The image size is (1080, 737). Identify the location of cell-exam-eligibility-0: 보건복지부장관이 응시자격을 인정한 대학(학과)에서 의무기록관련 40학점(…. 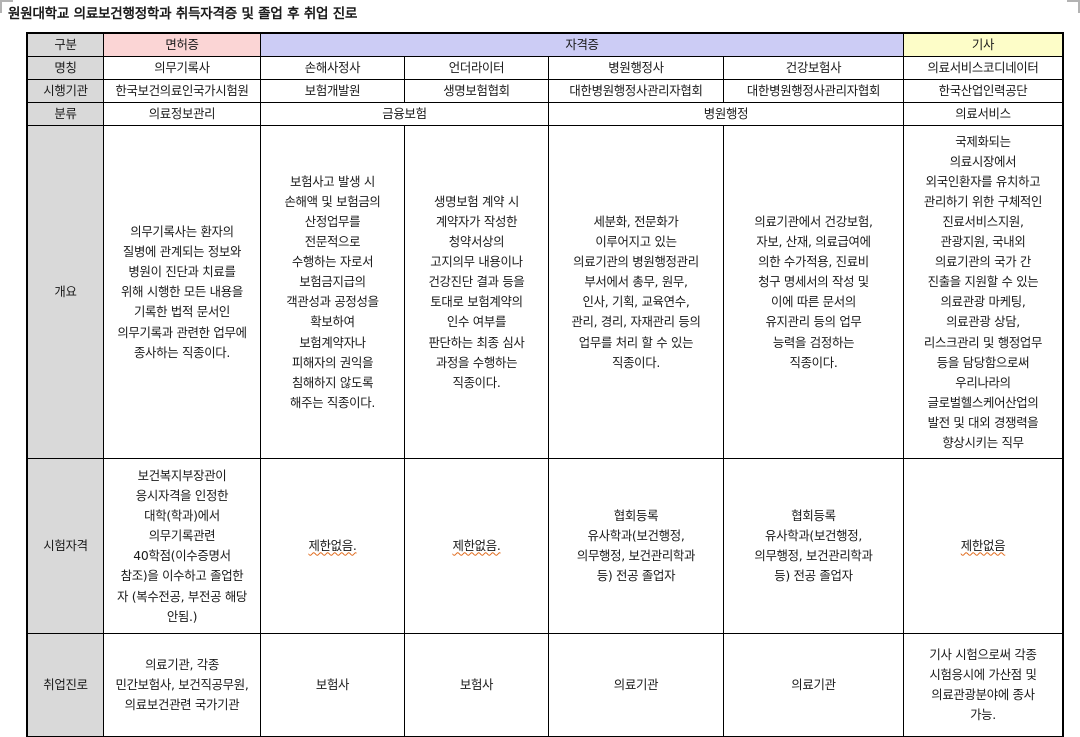
(182, 546).